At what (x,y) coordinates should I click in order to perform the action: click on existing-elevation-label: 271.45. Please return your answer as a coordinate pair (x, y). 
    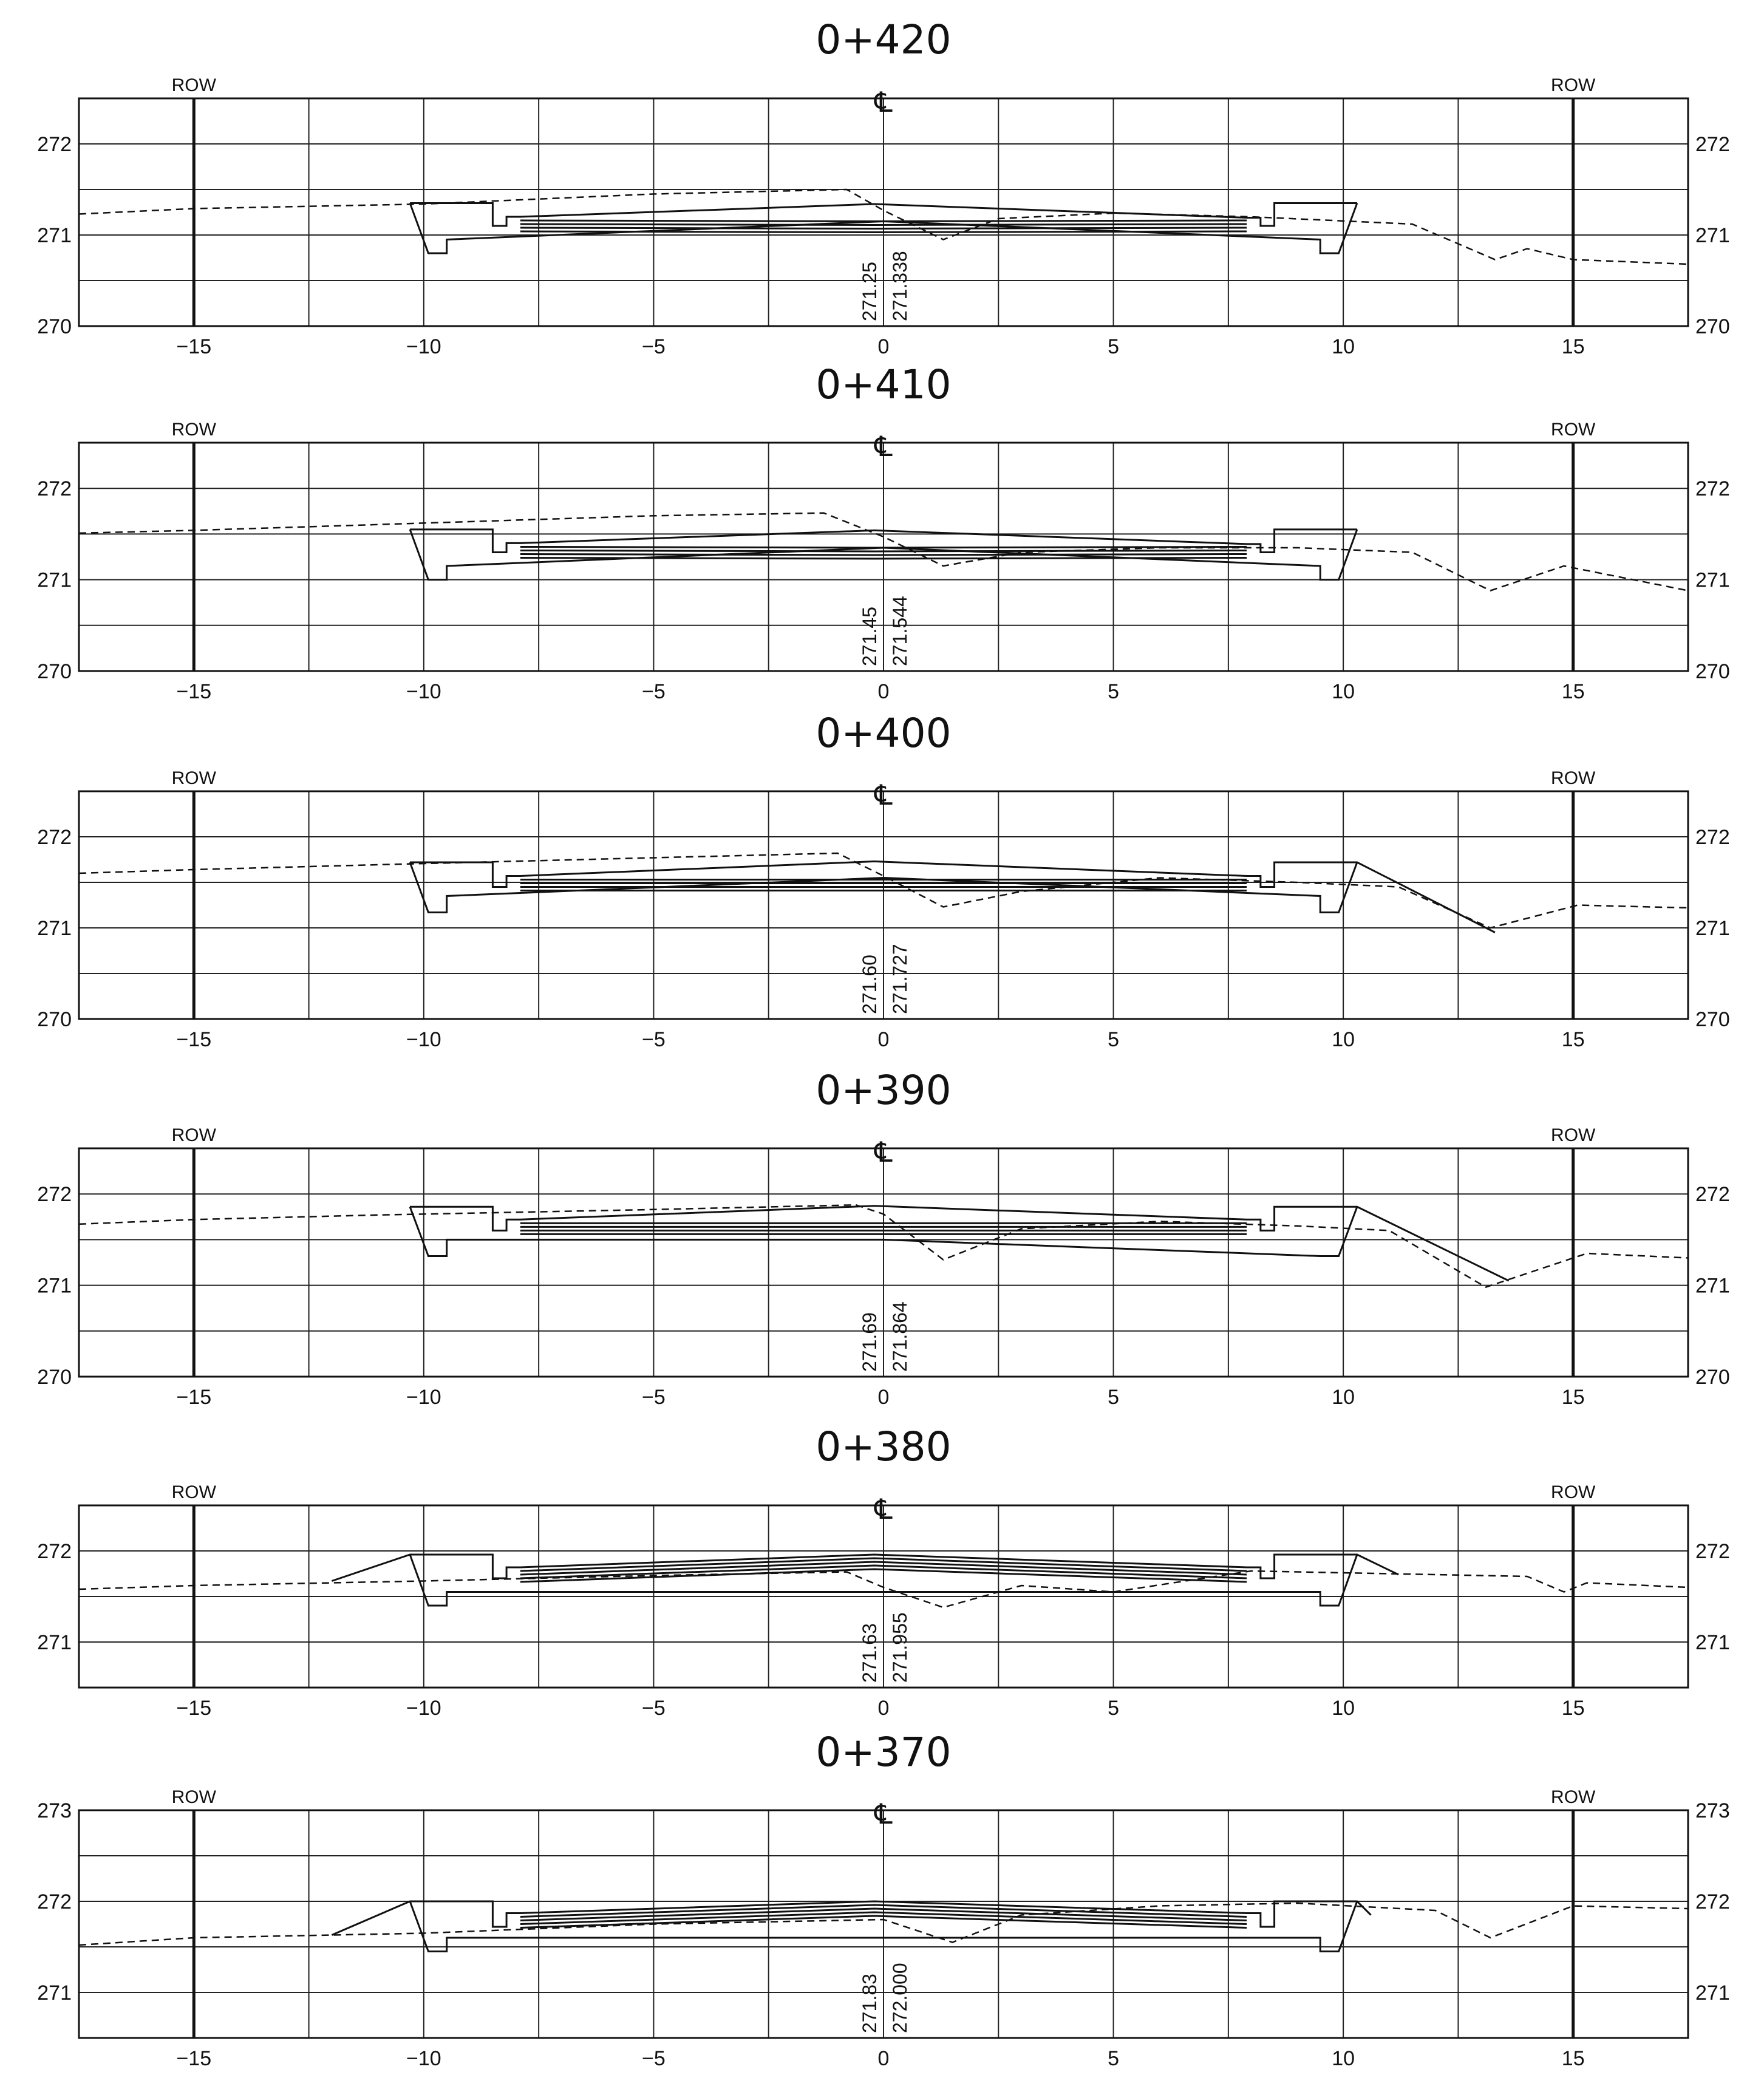
    Looking at the image, I should click on (869, 636).